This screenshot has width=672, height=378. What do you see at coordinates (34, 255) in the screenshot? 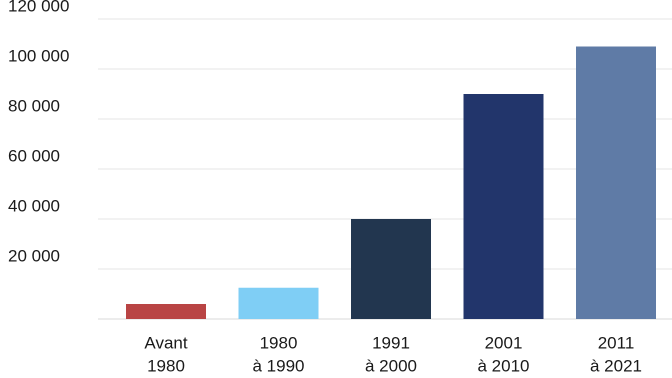
I see `y-tick-label: 20 000` at bounding box center [34, 255].